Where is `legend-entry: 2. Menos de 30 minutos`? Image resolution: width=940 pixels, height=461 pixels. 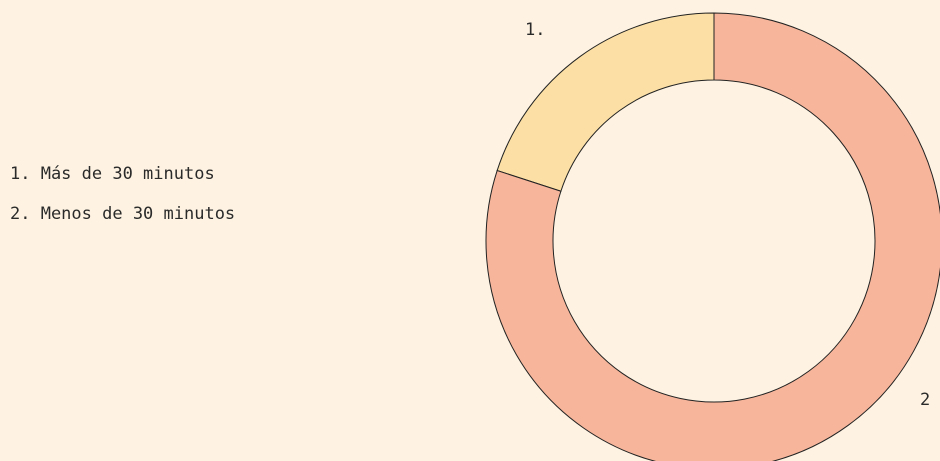 legend-entry: 2. Menos de 30 minutos is located at coordinates (122, 214).